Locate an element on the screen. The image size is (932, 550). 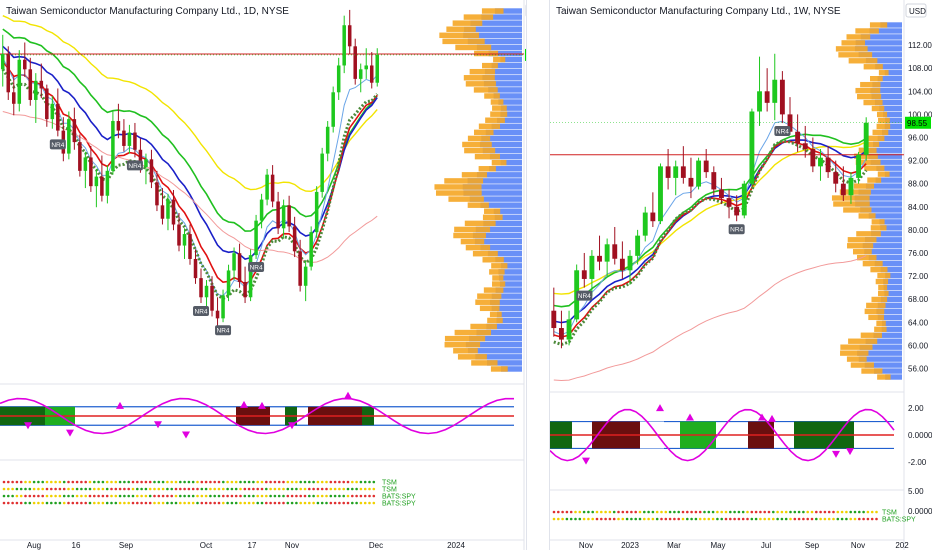
time-tick-label: 202 is located at coordinates (902, 545).